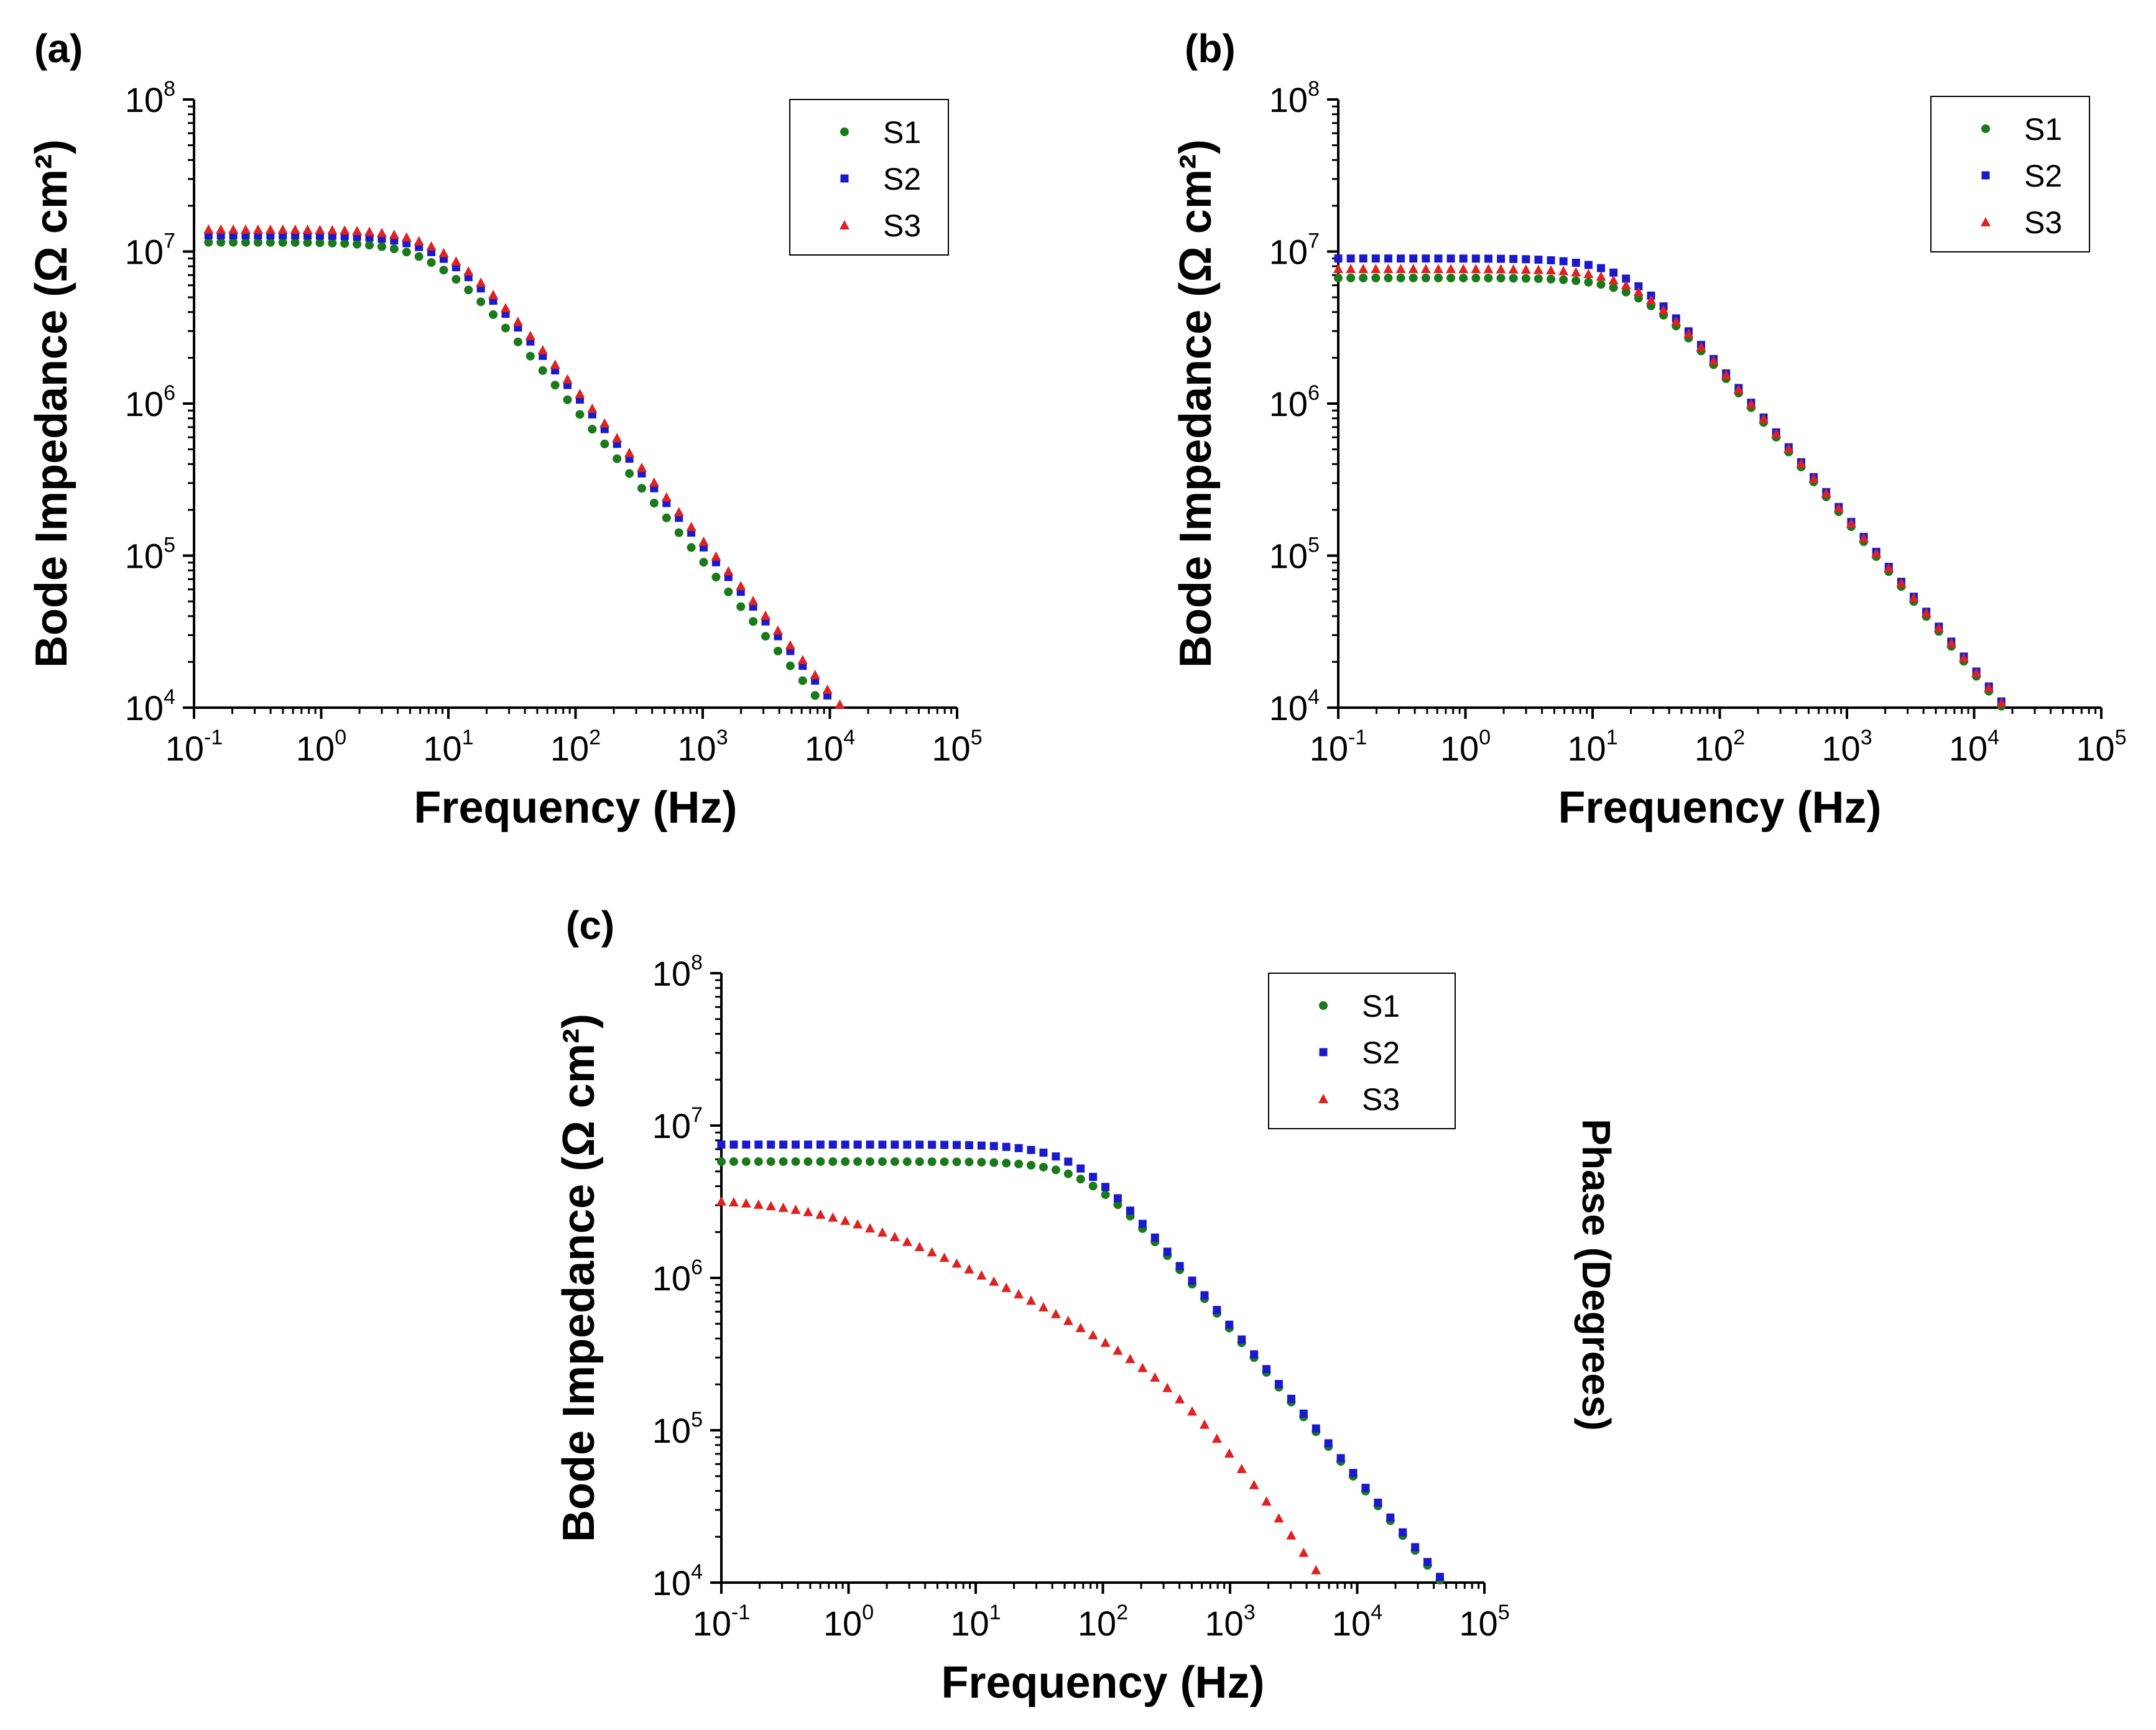  I want to click on y-axis-title: Bode Impedance (Ω cm²), so click(579, 1278).